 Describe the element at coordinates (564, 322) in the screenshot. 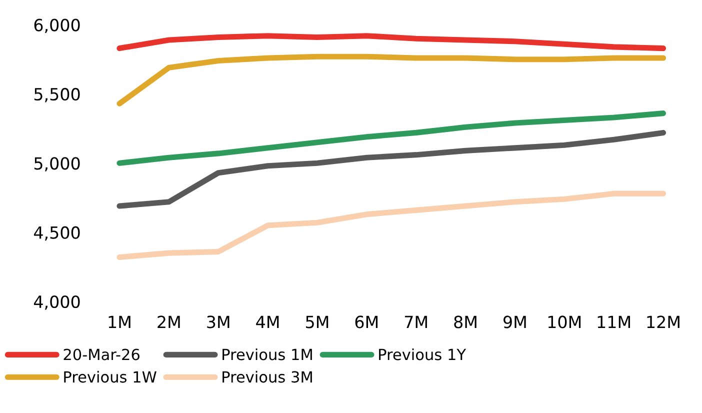

I see `x-tick-label: 10M` at that location.